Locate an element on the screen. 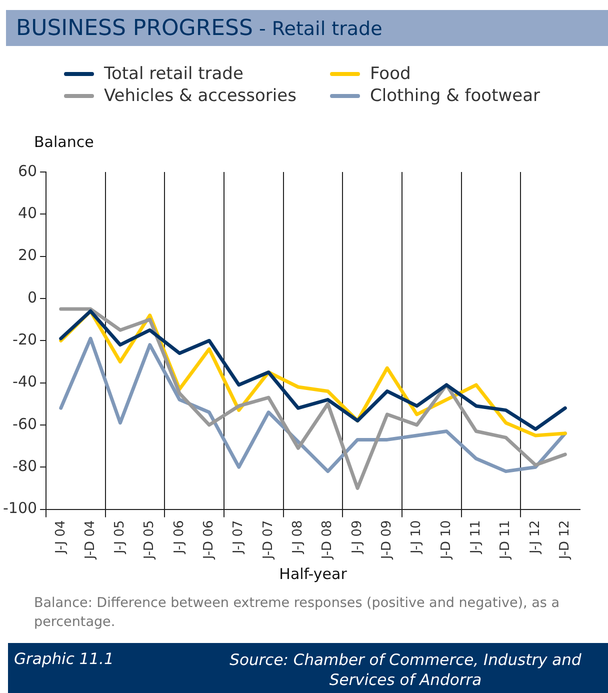  y-tick-label: -60 is located at coordinates (25, 423).